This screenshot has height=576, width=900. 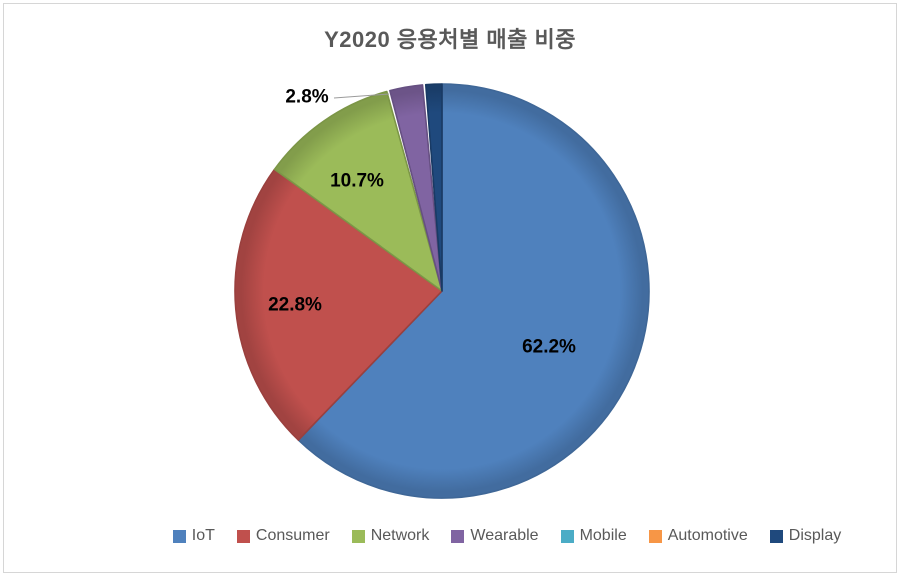 I want to click on data-label-consumer: 22.8%, so click(x=295, y=305).